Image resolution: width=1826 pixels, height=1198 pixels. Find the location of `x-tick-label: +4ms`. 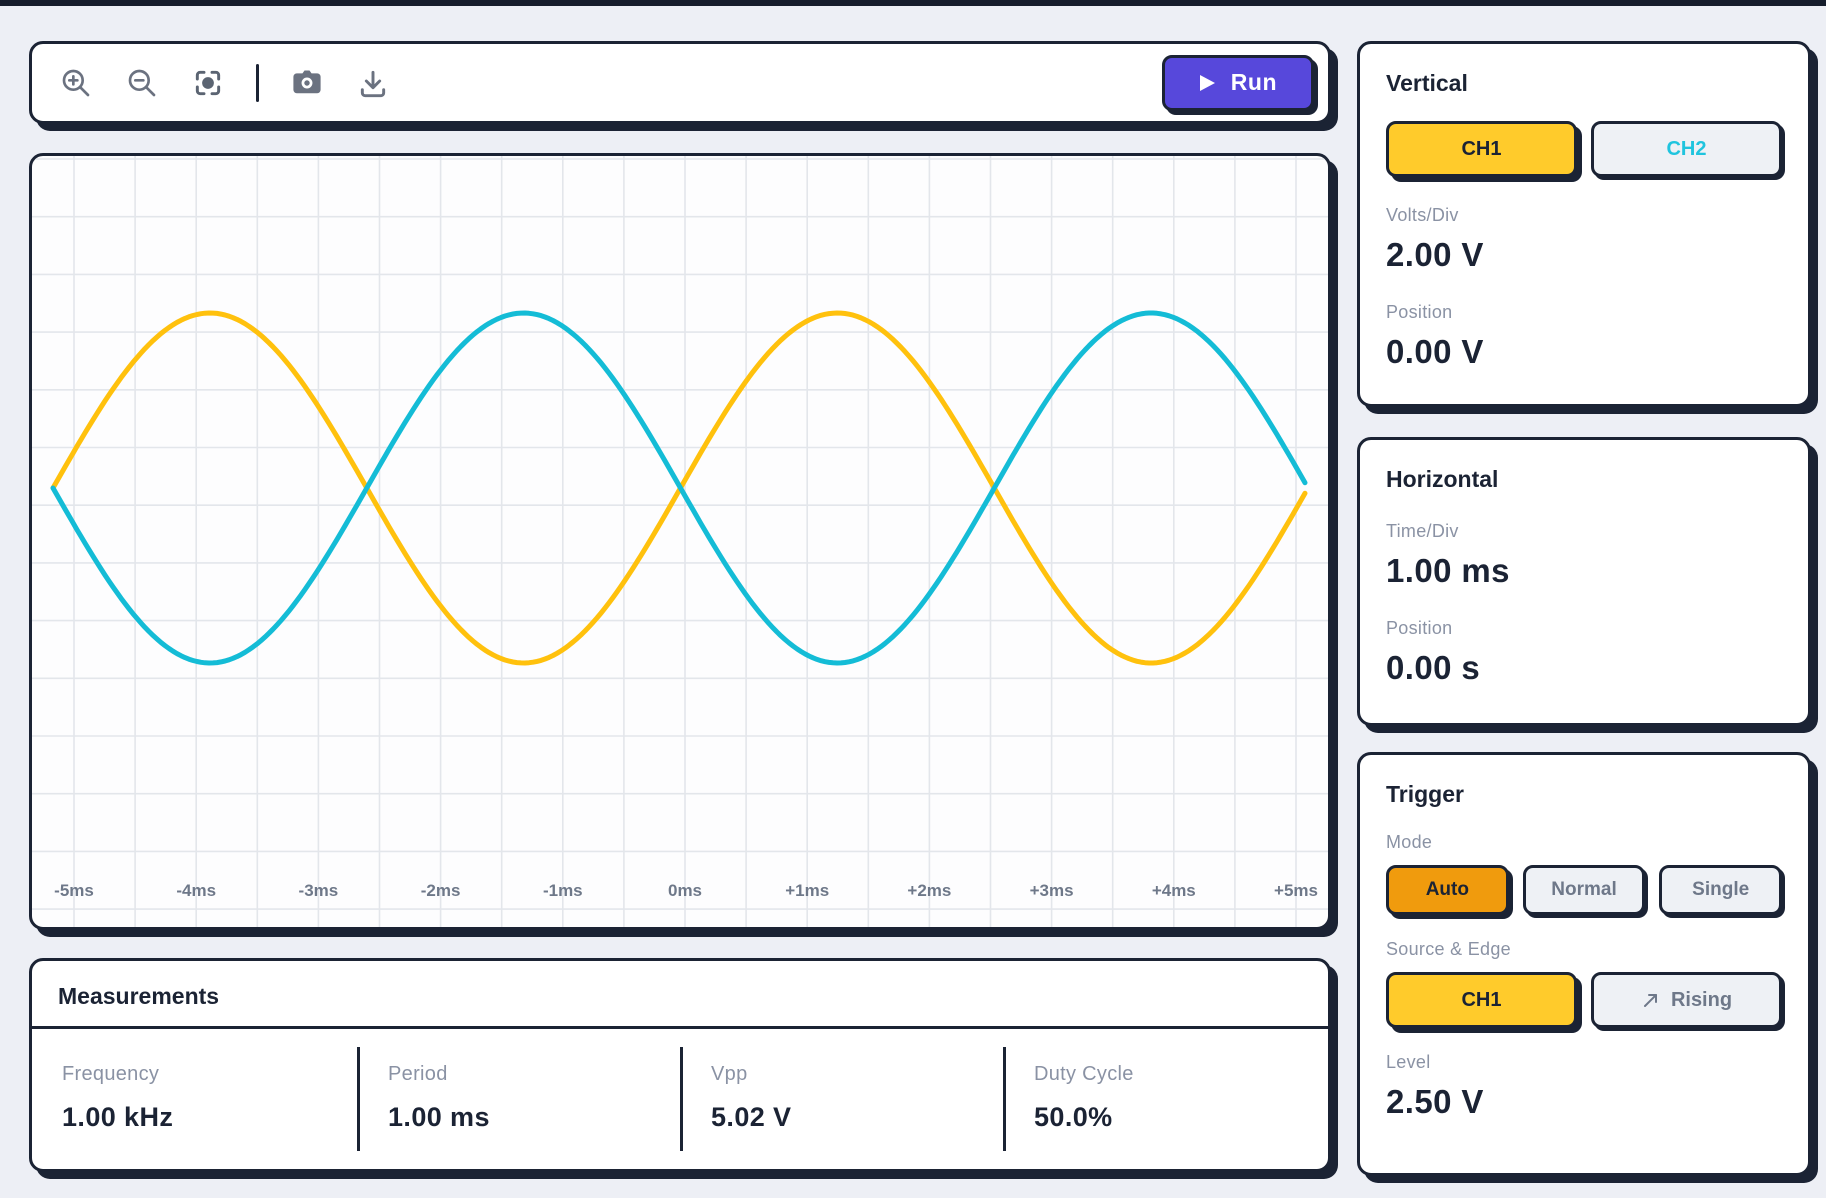

x-tick-label: +4ms is located at coordinates (1174, 890).